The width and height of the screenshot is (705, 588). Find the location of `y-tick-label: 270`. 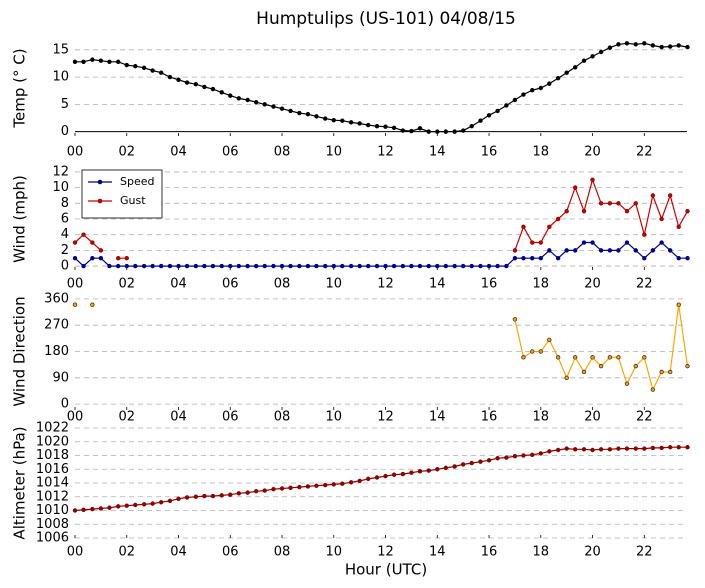

y-tick-label: 270 is located at coordinates (56, 325).